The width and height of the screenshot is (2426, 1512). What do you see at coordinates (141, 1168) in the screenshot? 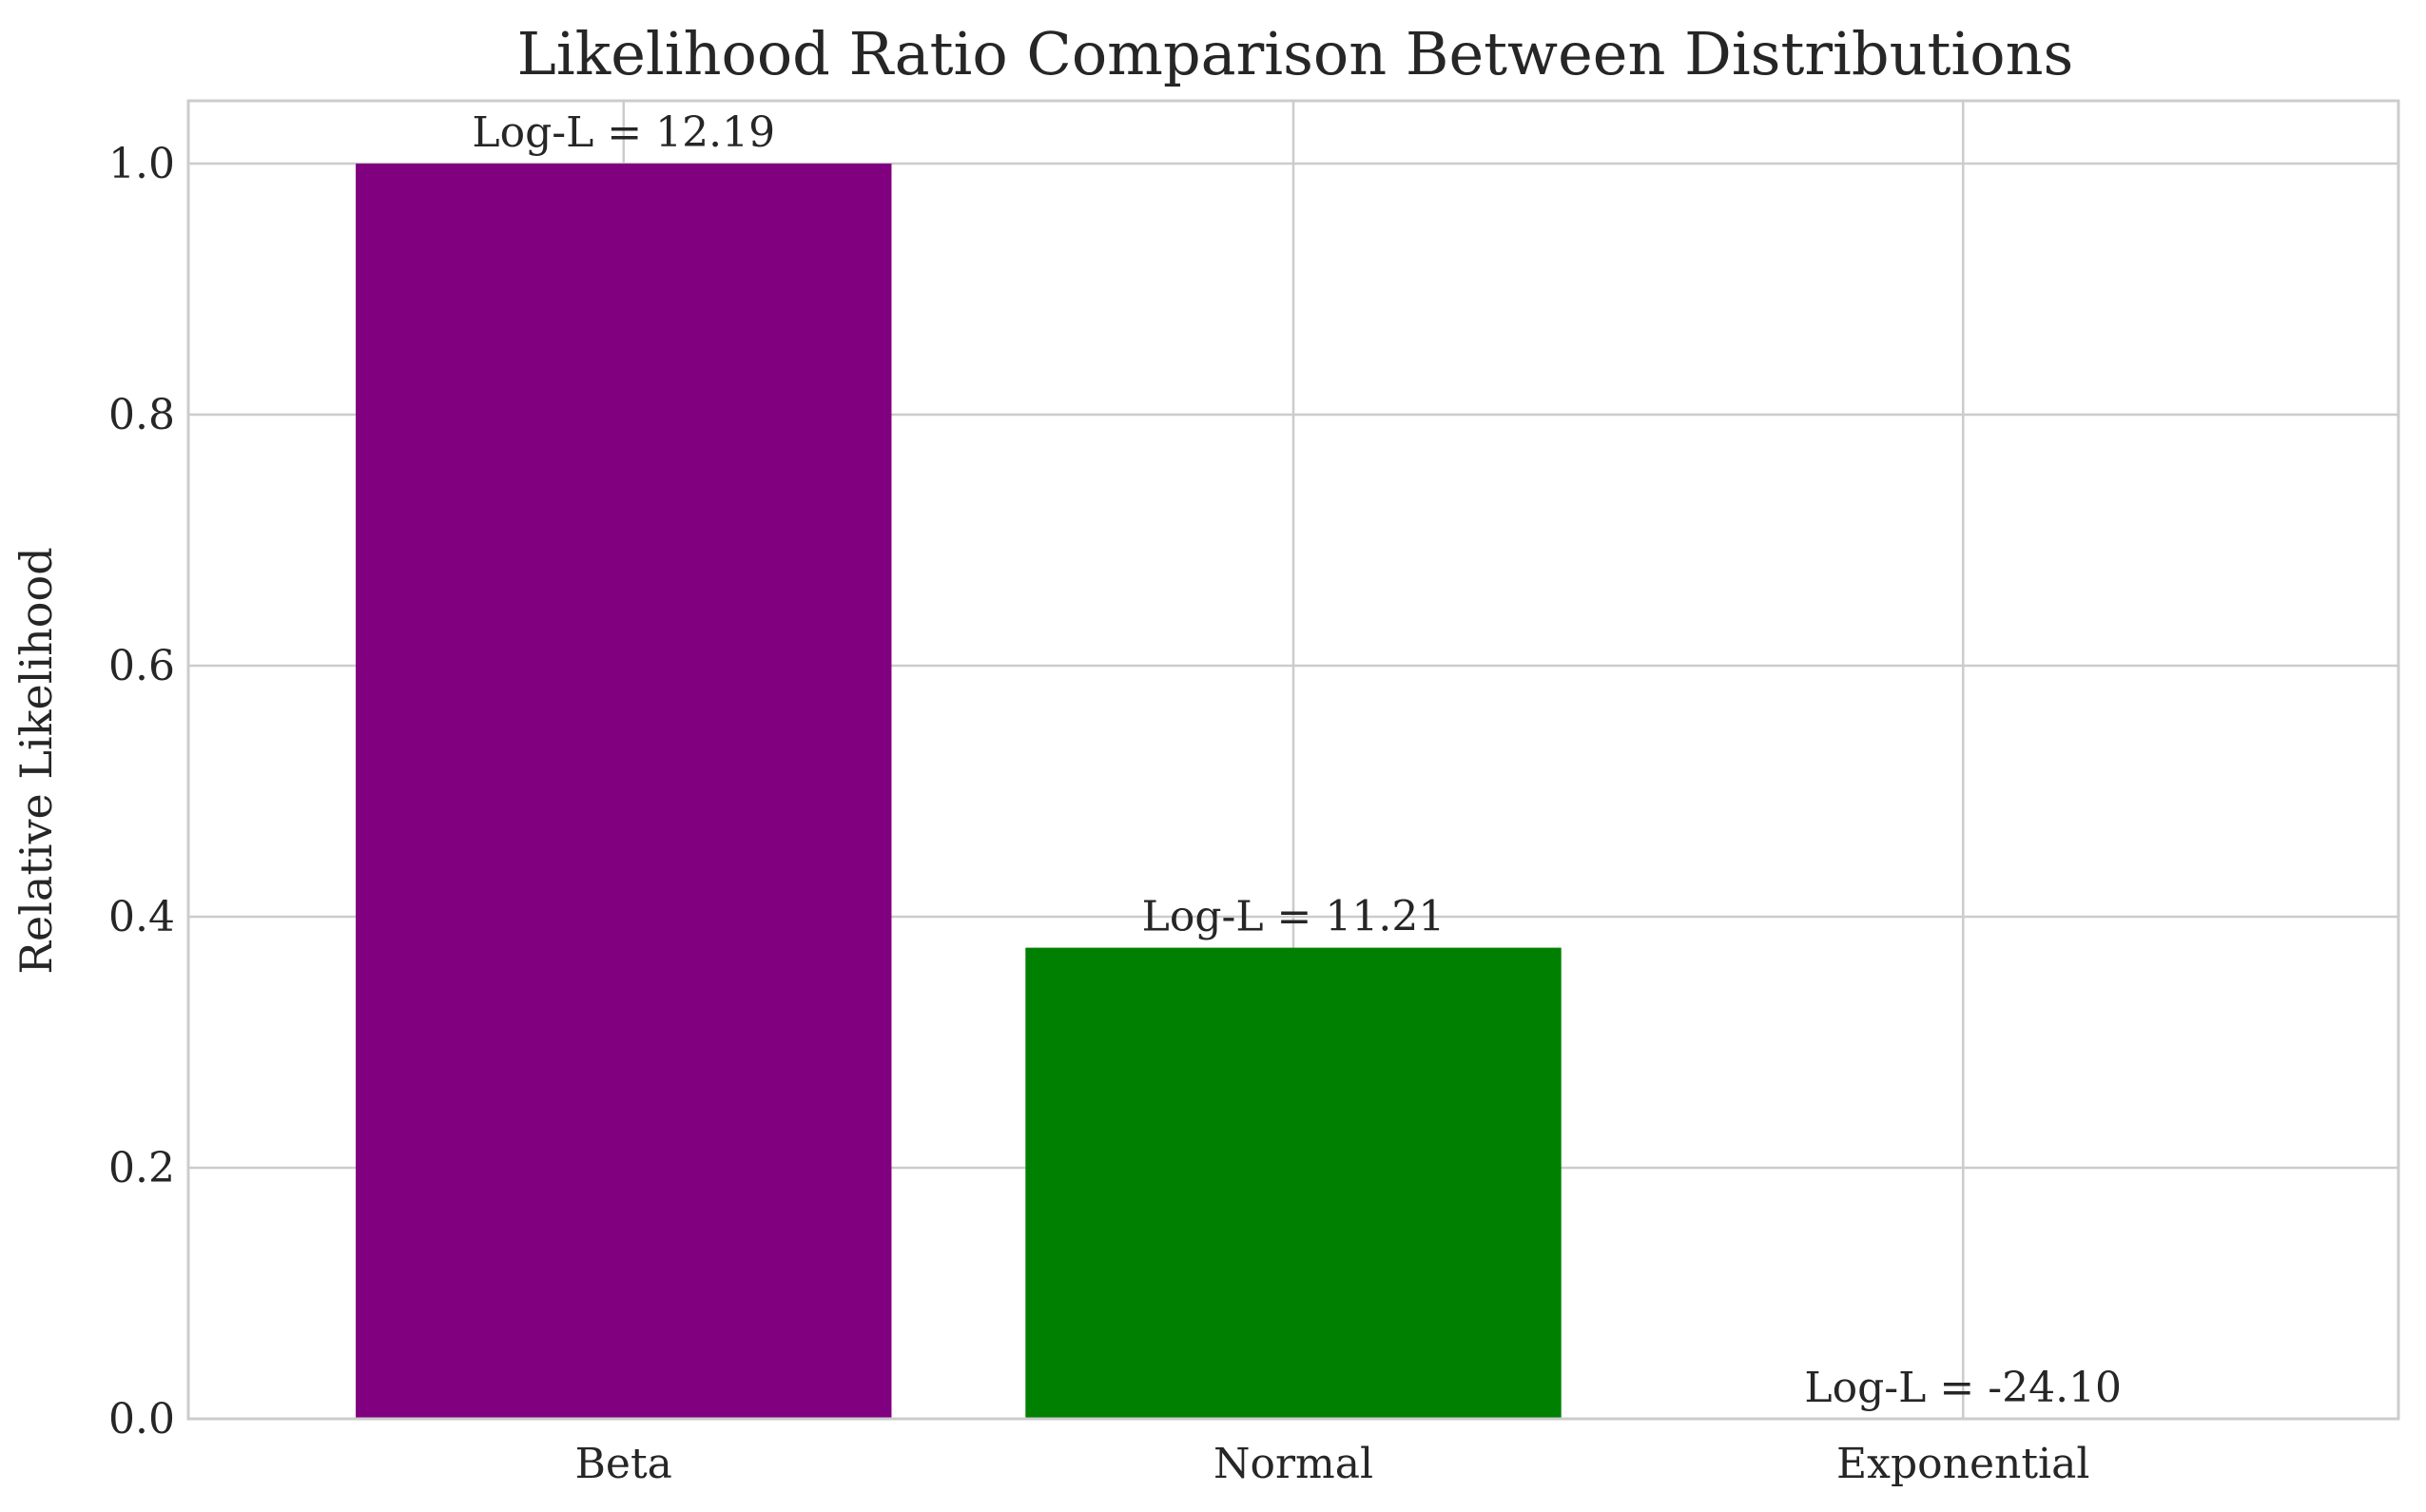
I see `y-tick-label: 0.2` at bounding box center [141, 1168].